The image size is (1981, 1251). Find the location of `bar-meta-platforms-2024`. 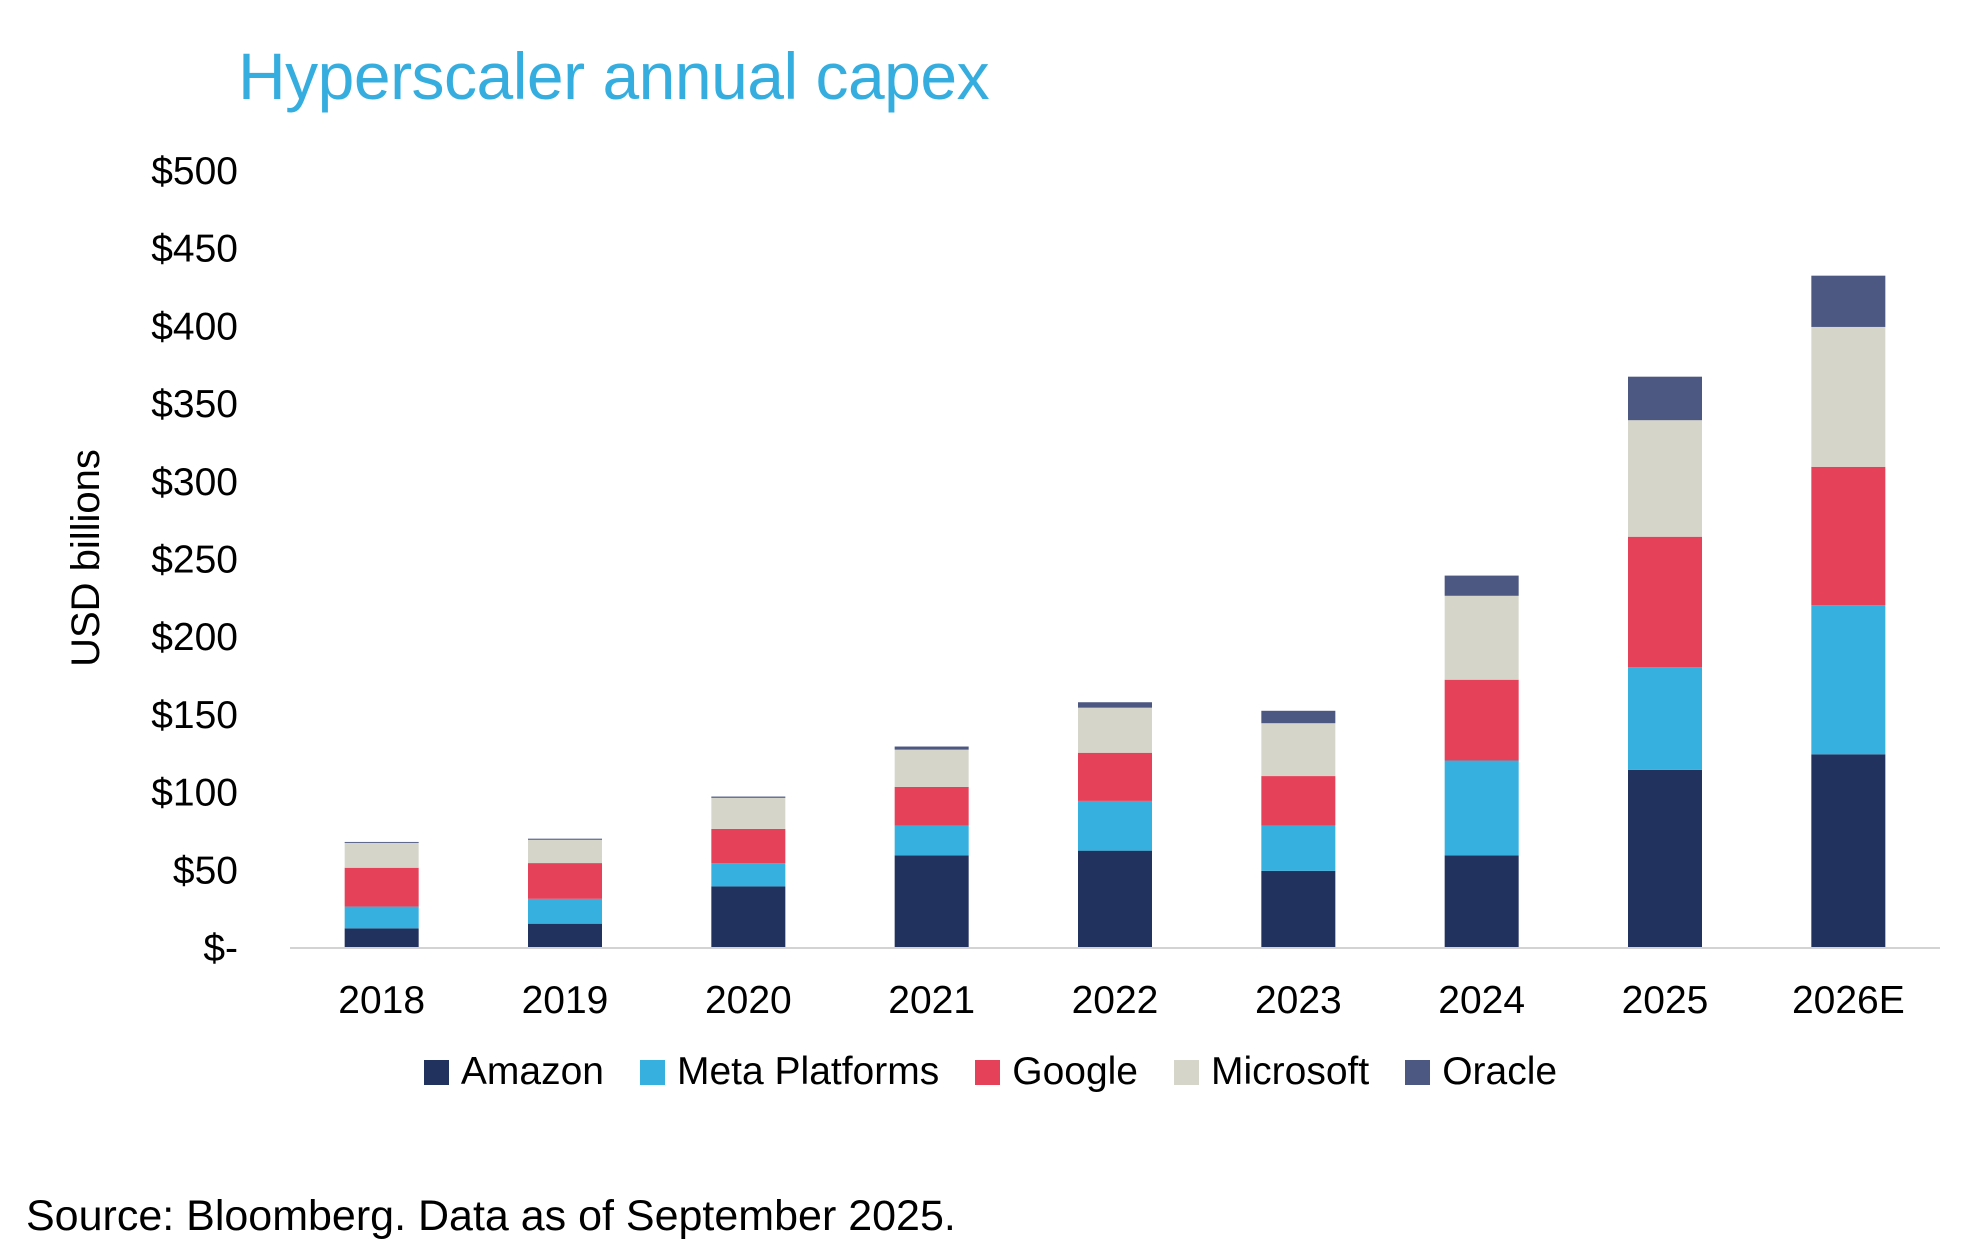

bar-meta-platforms-2024 is located at coordinates (1481, 808).